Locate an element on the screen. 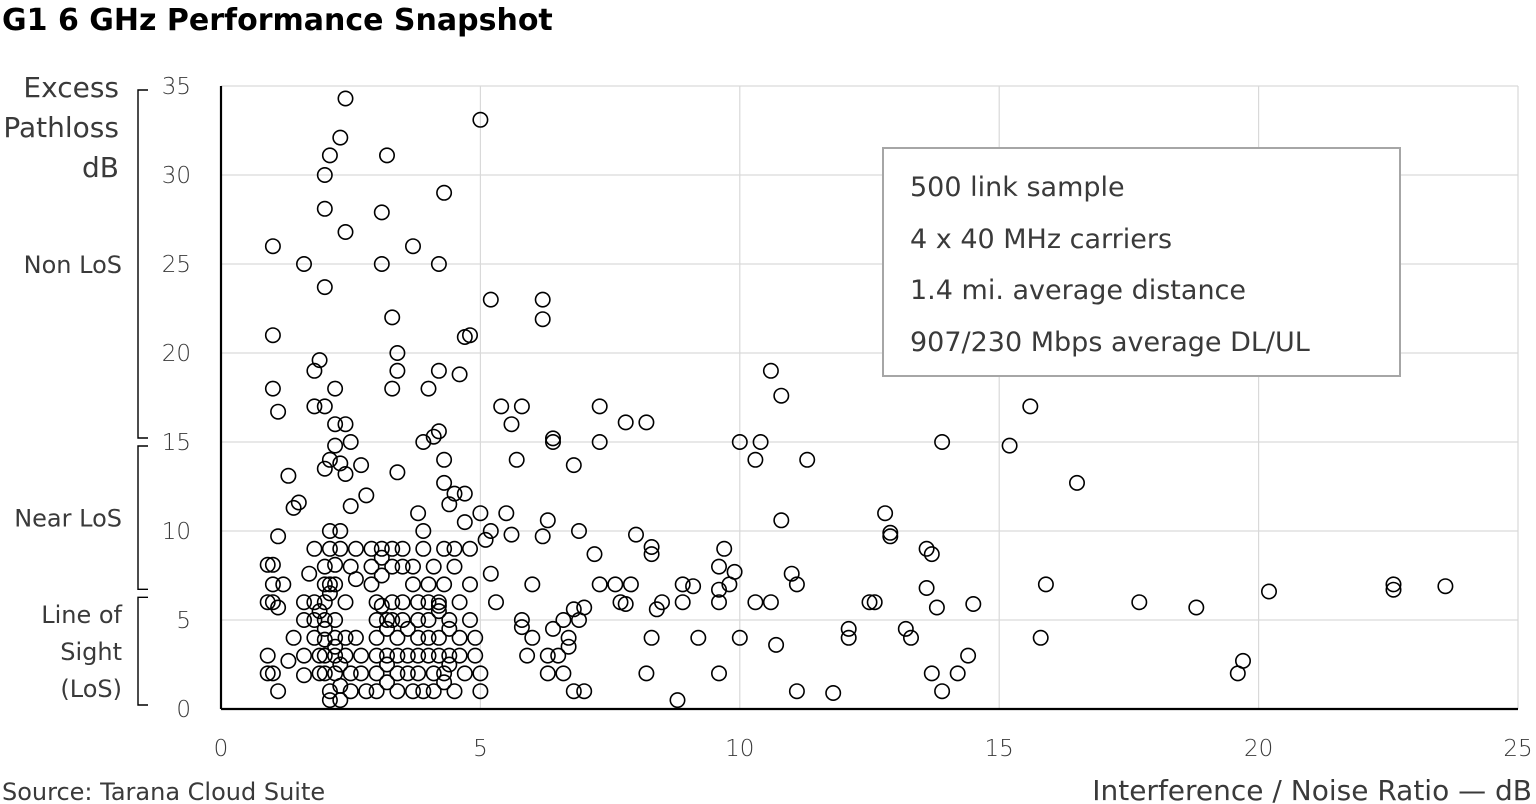  annotation-line-2: 4 x 40 MHz carriers is located at coordinates (1041, 239).